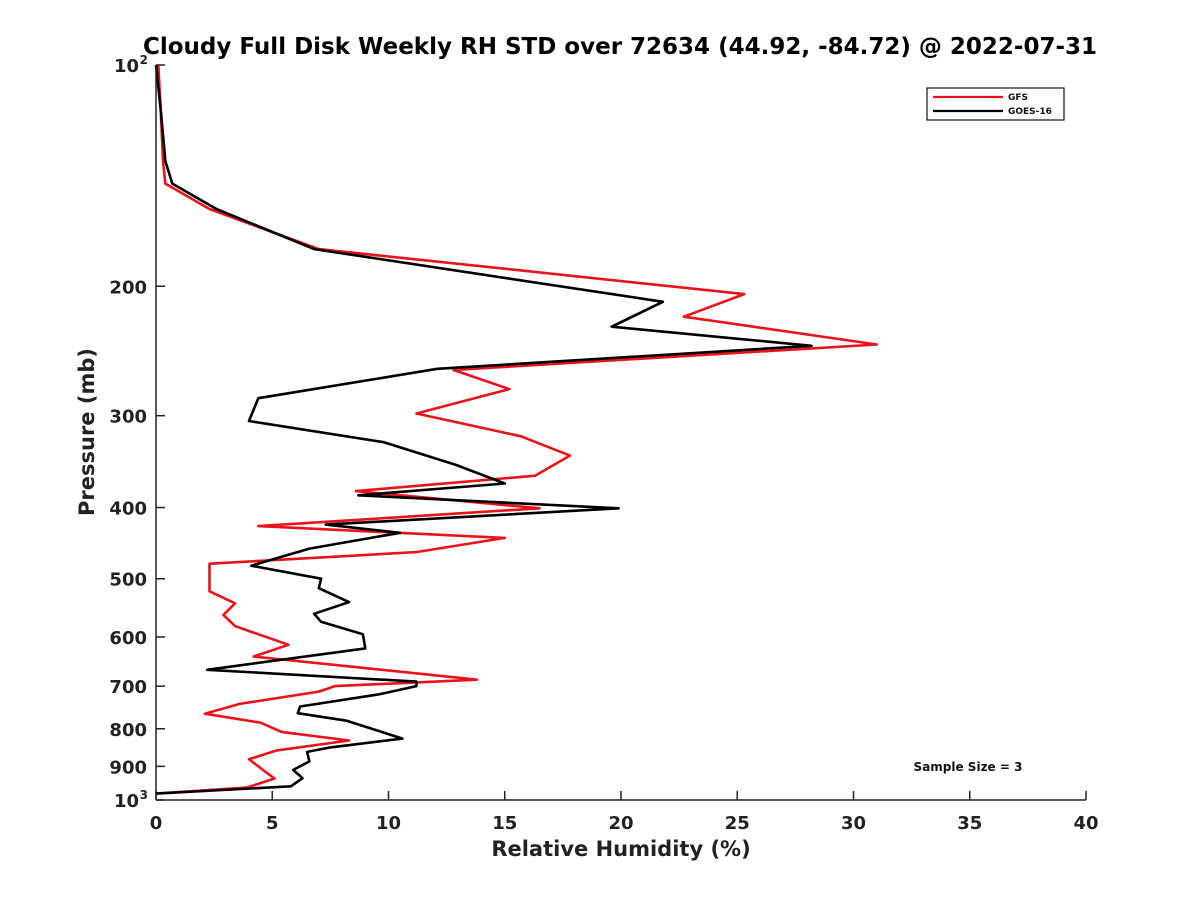 The width and height of the screenshot is (1200, 900). Describe the element at coordinates (624, 812) in the screenshot. I see `x-ticks: 0 5 10 15 20 25 30 35 40` at that location.